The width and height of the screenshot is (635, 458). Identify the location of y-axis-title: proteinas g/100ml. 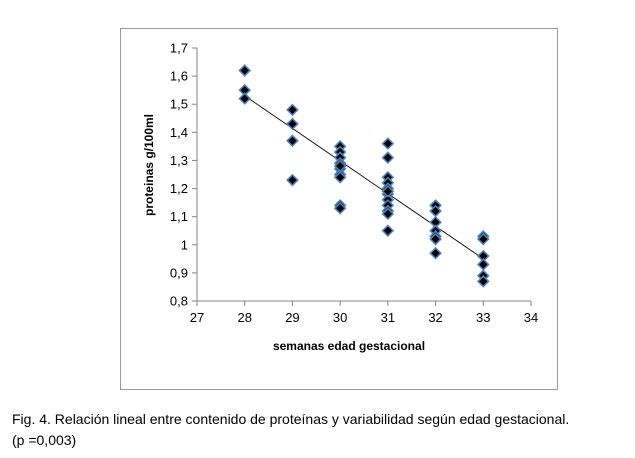
(149, 165).